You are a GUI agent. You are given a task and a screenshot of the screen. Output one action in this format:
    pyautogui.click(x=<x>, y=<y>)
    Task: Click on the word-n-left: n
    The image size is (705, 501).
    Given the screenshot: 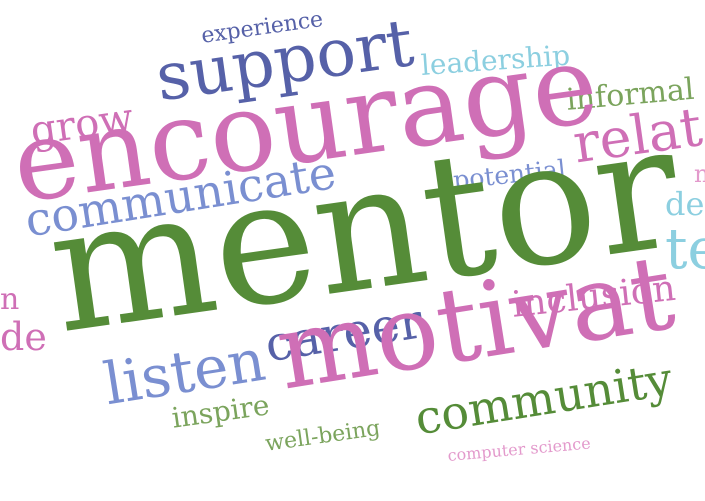 What is the action you would take?
    pyautogui.click(x=10, y=299)
    